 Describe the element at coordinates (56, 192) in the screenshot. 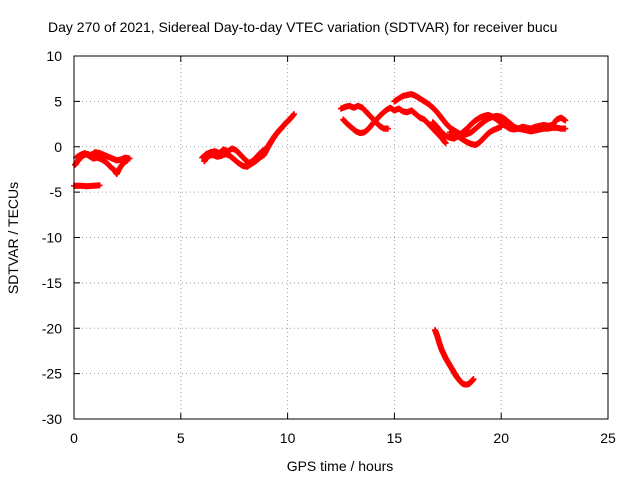

I see `y-tick-label: -5` at that location.